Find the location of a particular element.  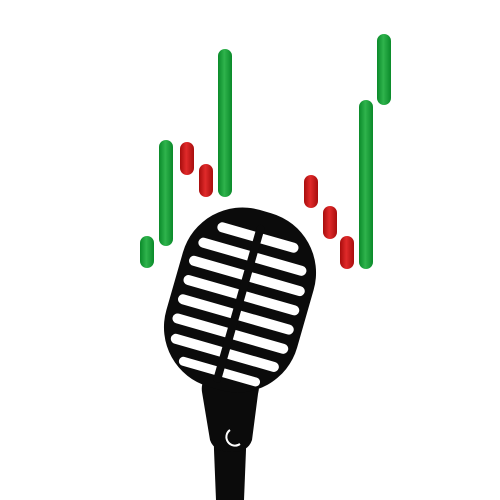

microphone-collar-highlight is located at coordinates (233, 438).